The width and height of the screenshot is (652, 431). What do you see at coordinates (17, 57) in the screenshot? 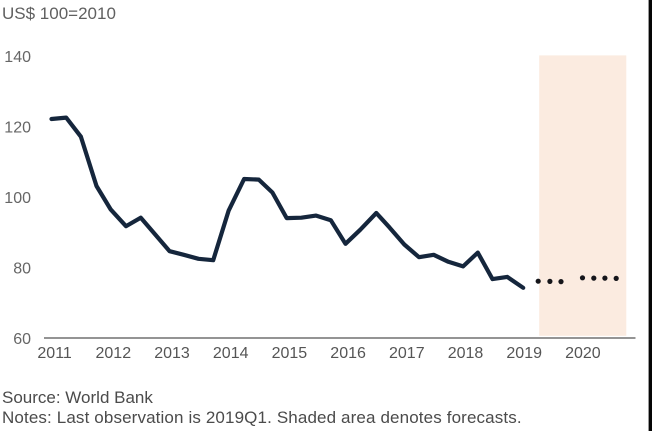
I see `svg-text: 140` at bounding box center [17, 57].